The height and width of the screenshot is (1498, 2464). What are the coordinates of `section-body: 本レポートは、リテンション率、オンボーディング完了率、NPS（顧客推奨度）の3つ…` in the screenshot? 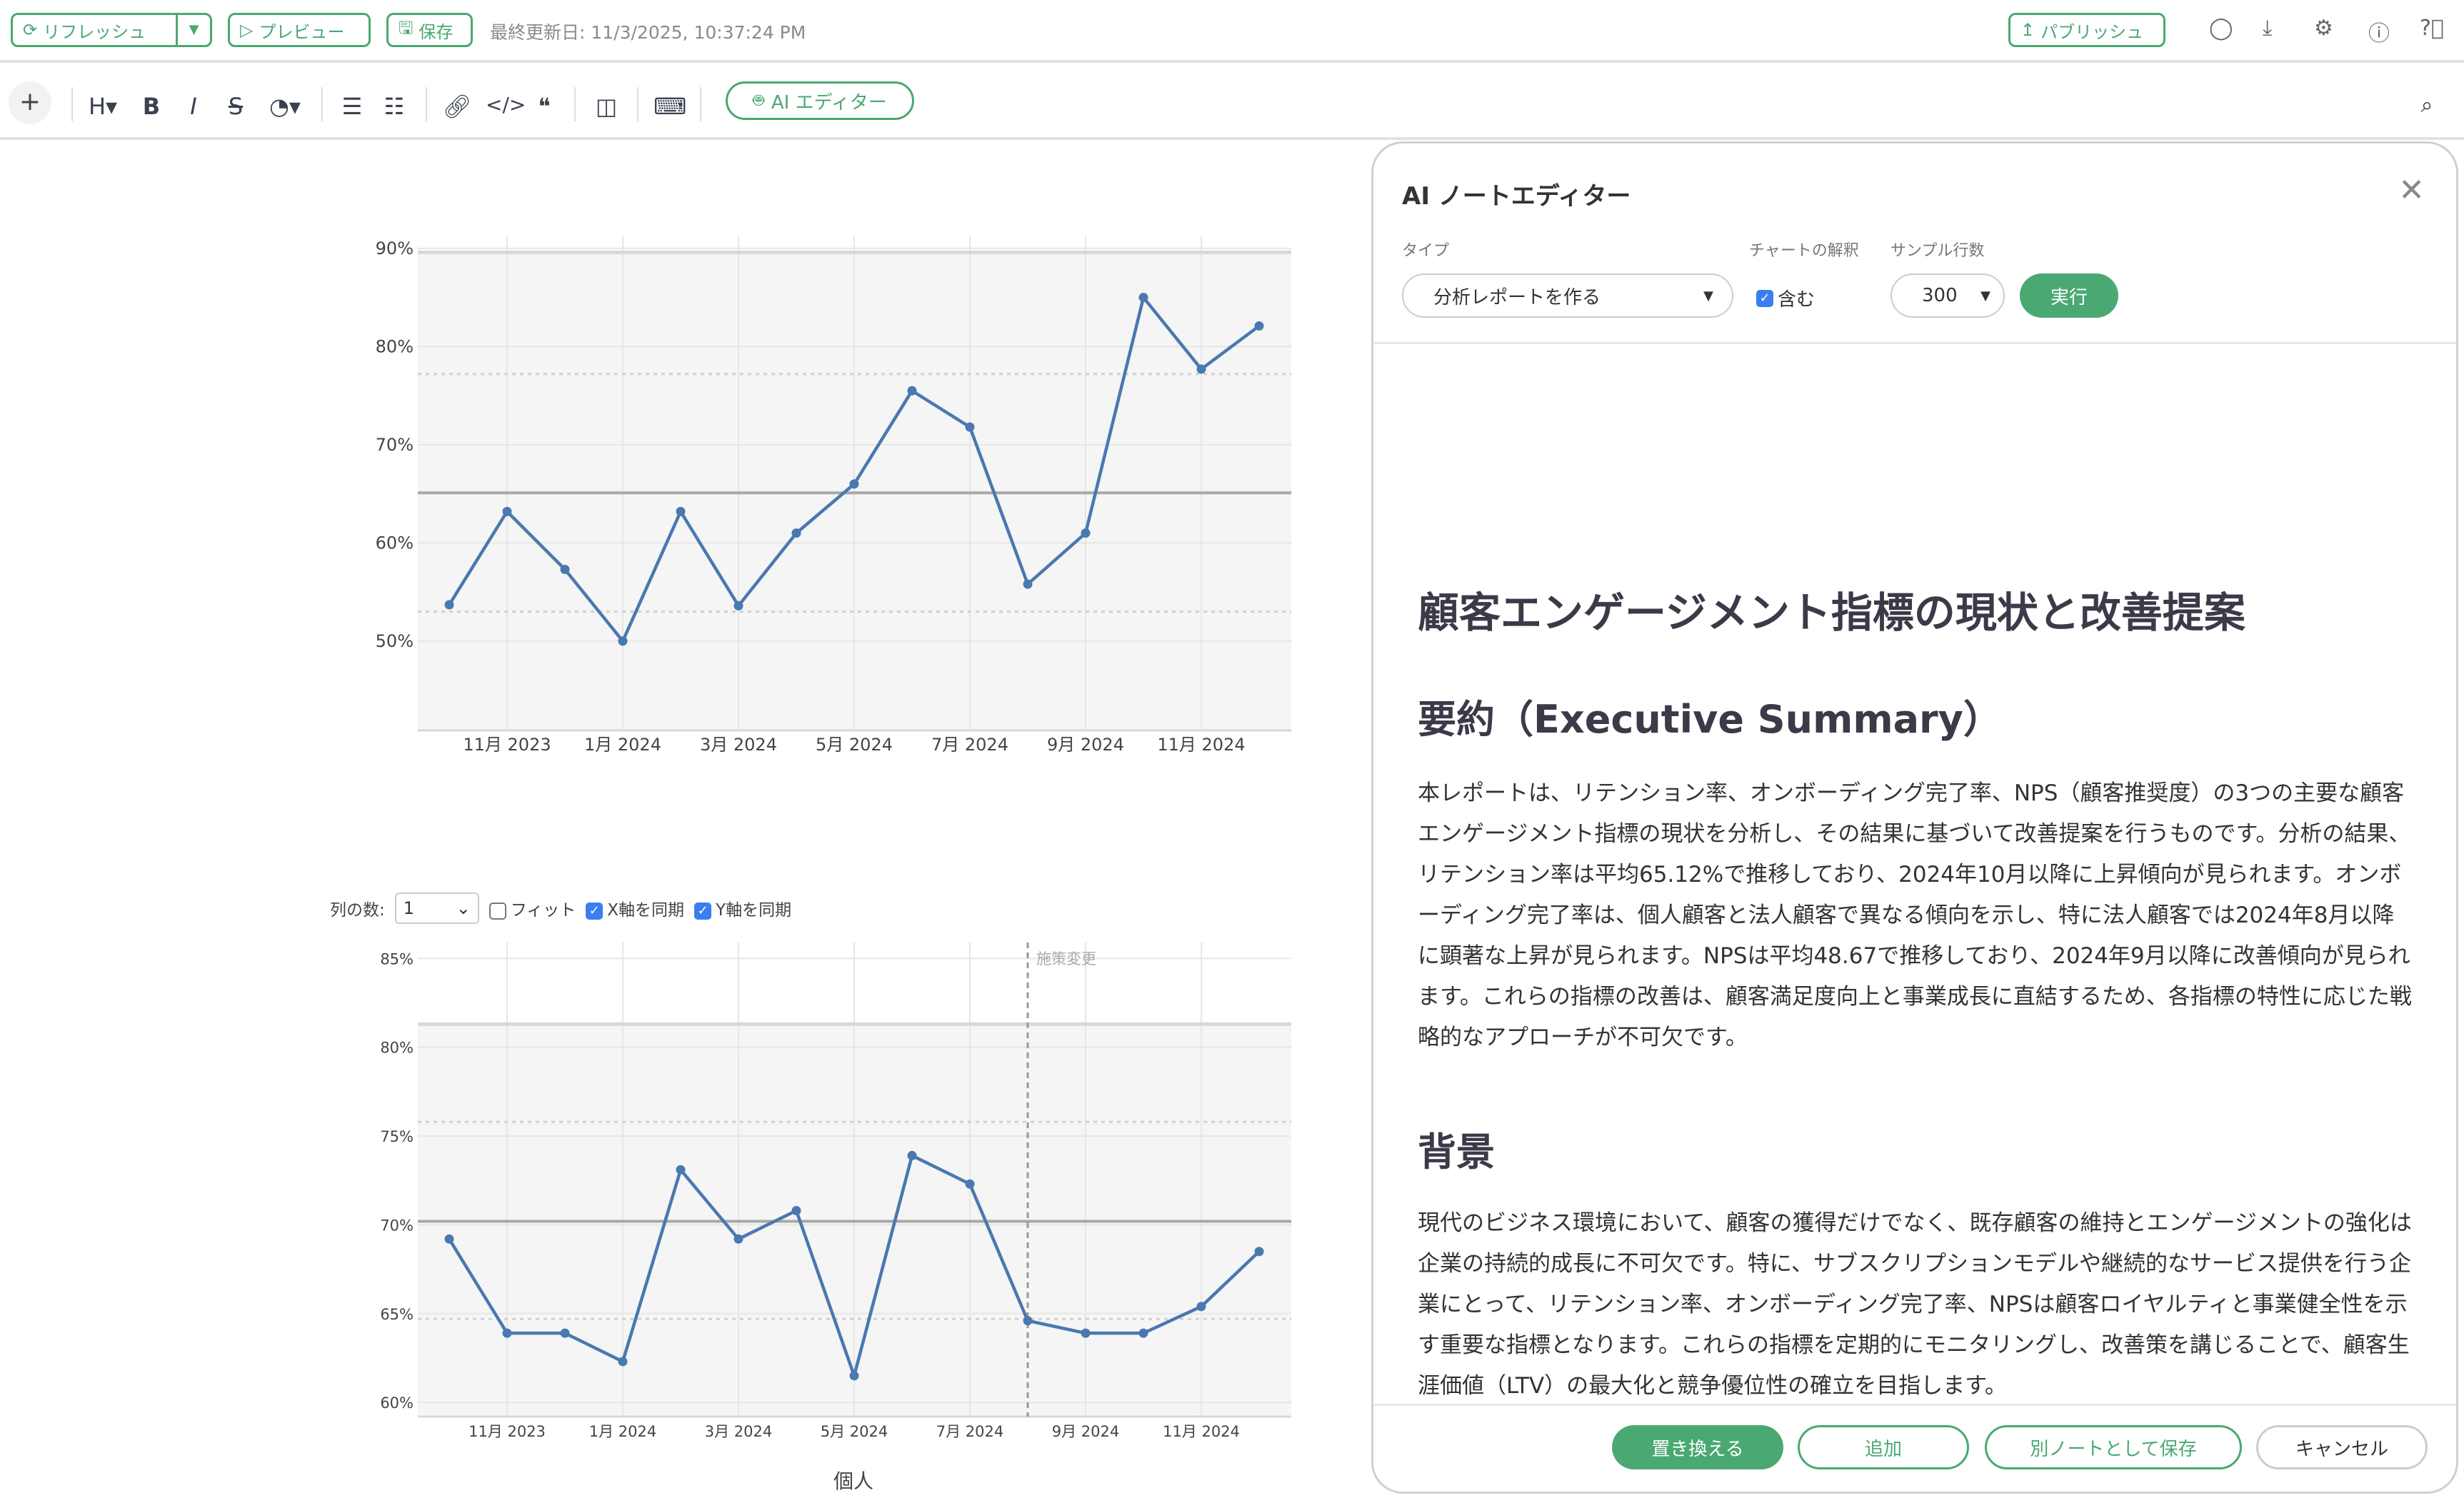 It's located at (1915, 915).